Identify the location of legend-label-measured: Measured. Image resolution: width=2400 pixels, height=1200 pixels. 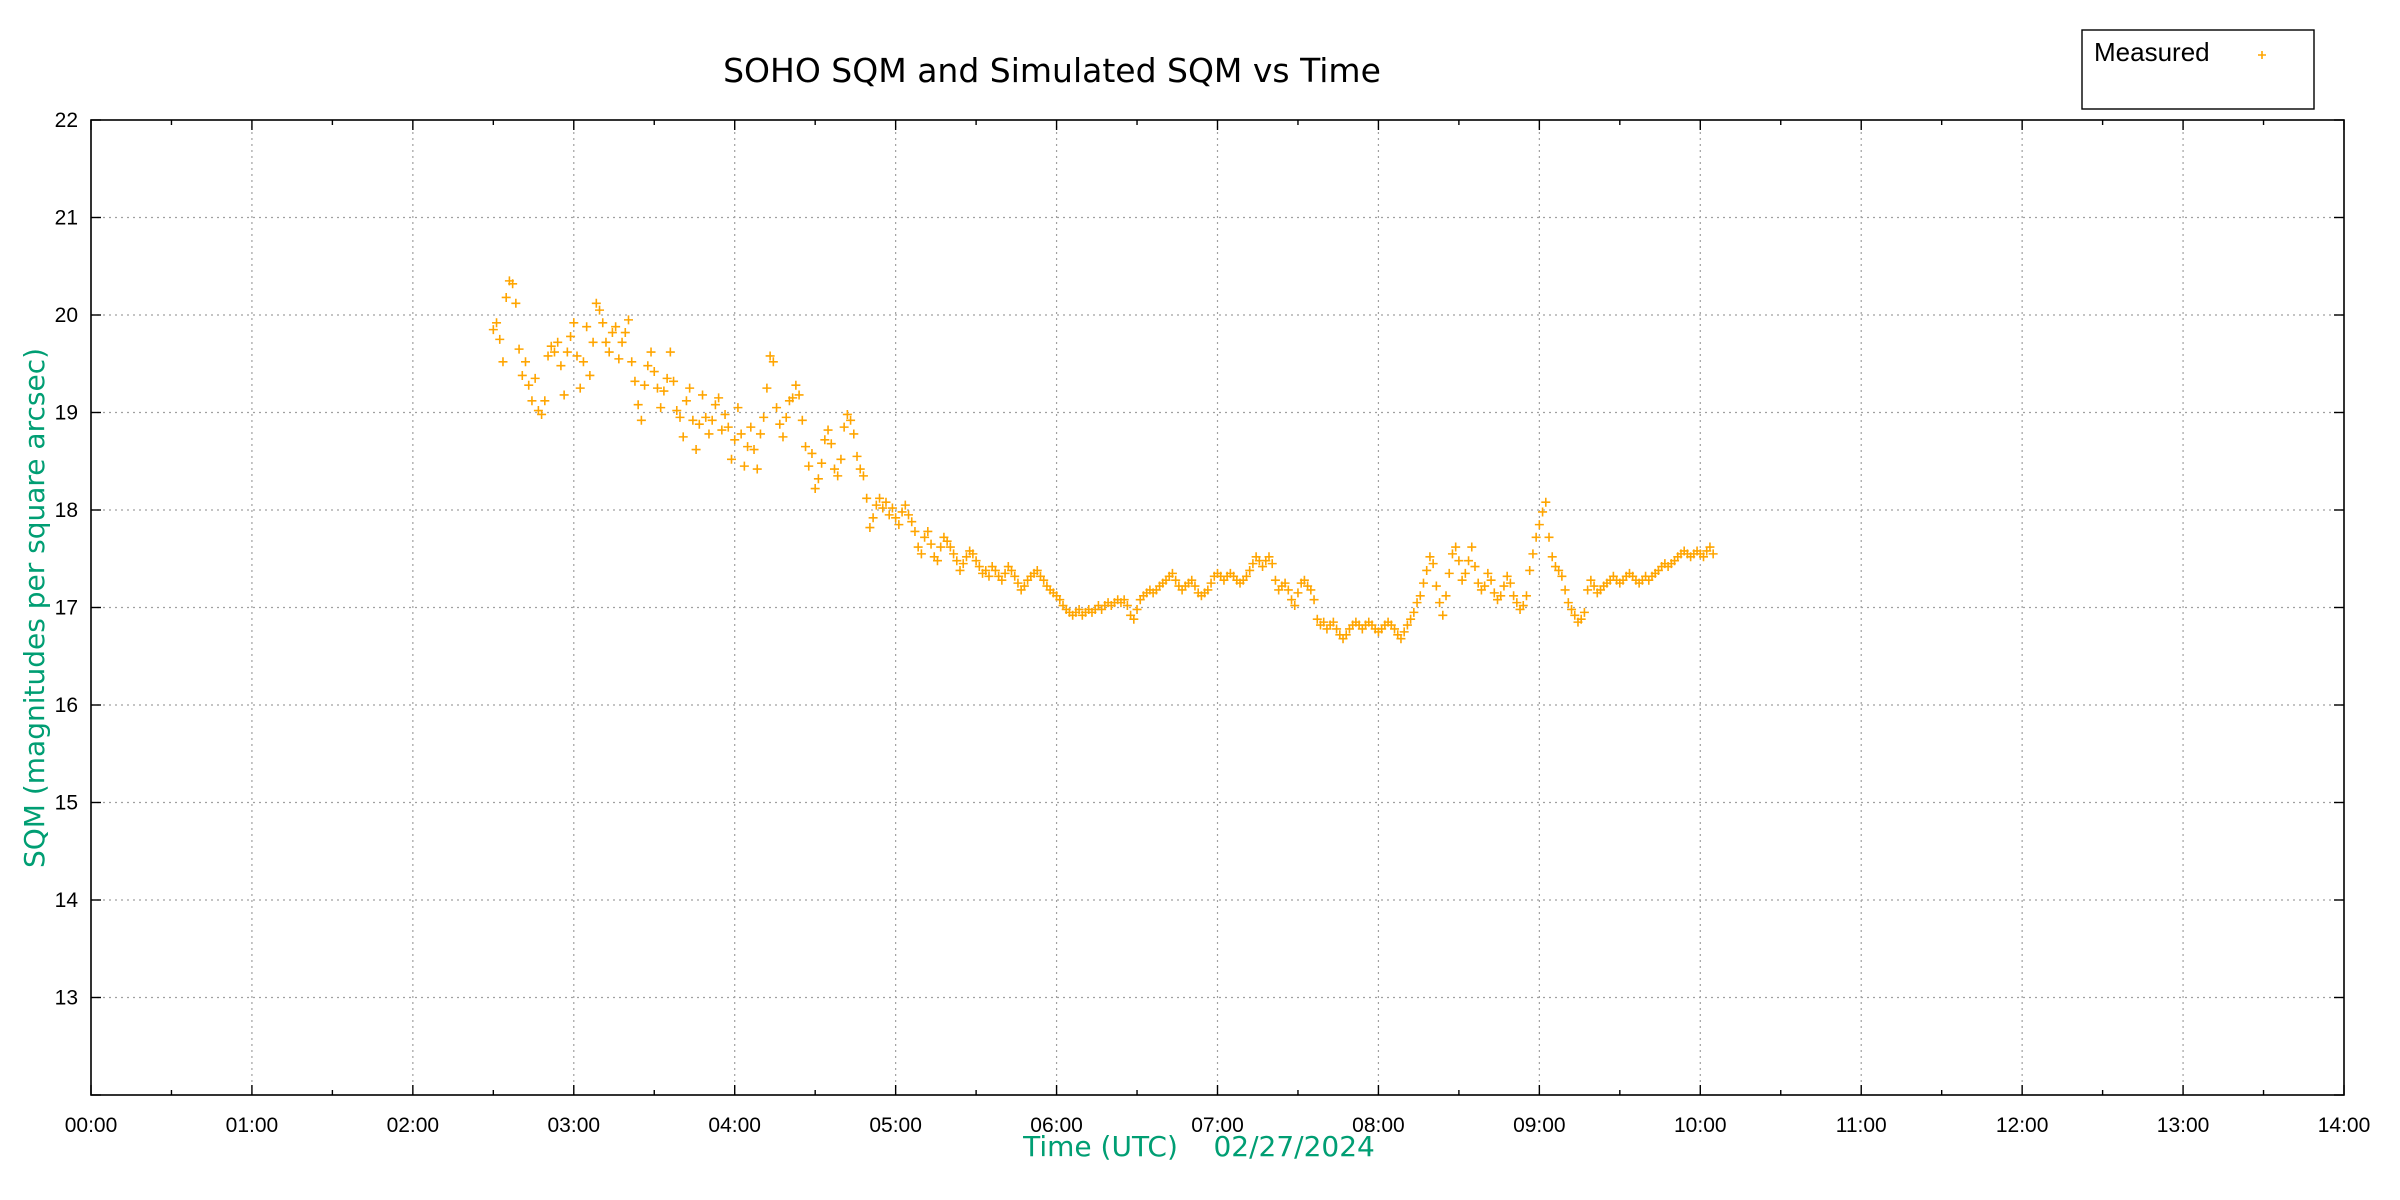
(2152, 52).